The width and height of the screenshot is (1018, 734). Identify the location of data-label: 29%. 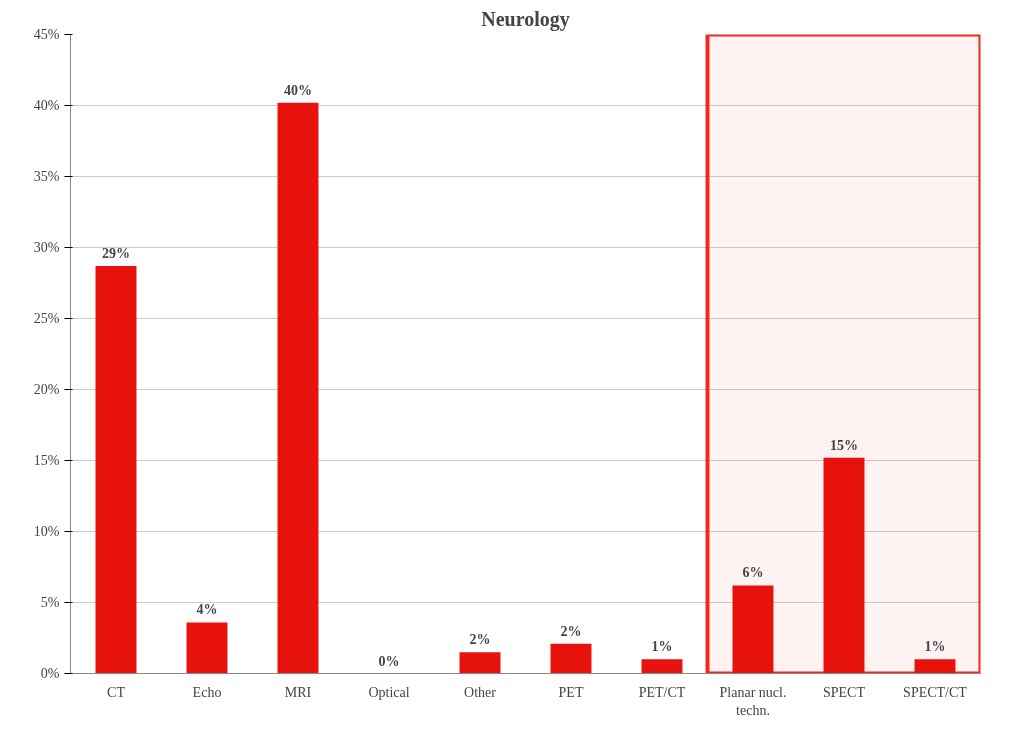
(116, 253).